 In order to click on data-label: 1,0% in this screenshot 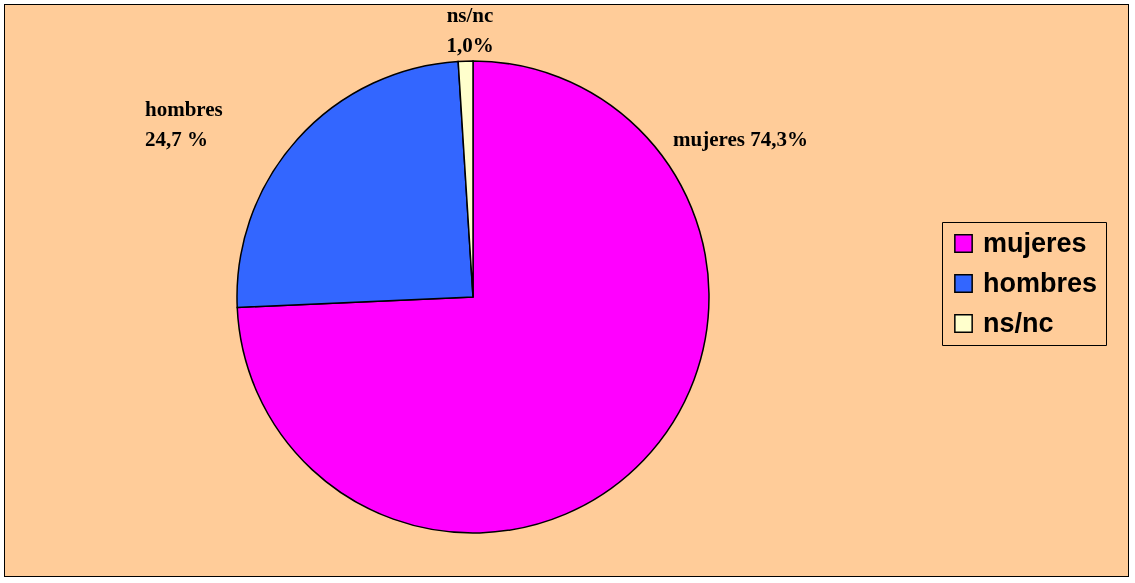, I will do `click(470, 45)`.